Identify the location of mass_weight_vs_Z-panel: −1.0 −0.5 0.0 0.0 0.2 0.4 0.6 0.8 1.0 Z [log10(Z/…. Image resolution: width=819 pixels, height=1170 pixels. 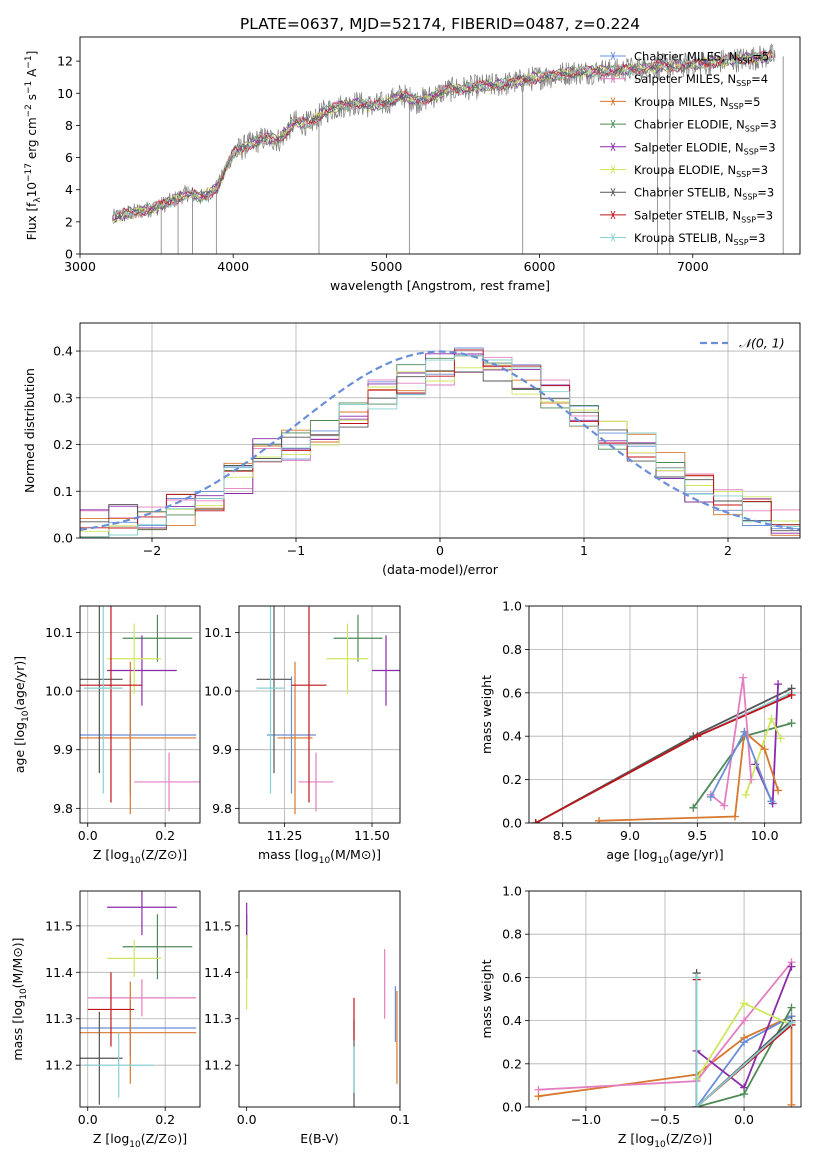
(640, 1017).